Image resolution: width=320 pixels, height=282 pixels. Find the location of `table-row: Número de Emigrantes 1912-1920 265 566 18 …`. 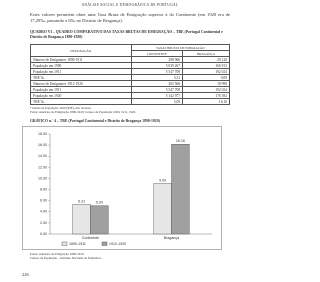

table-row: Número de Emigrantes 1912-1920 265 566 18 … is located at coordinates (130, 83).